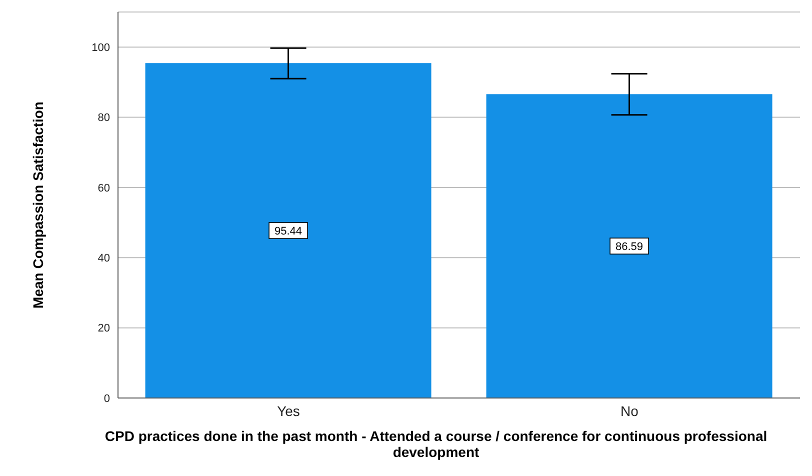 This screenshot has width=812, height=476. What do you see at coordinates (288, 232) in the screenshot?
I see `data-label: 95.44` at bounding box center [288, 232].